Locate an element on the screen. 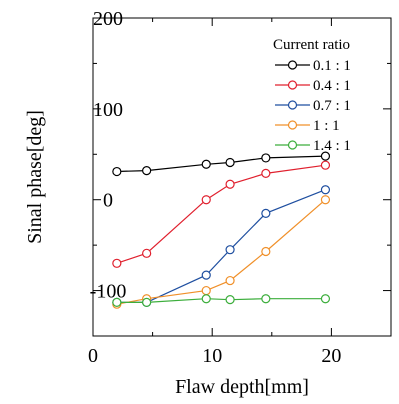 This screenshot has height=404, width=399. x-tick-label: 0 is located at coordinates (93, 356).